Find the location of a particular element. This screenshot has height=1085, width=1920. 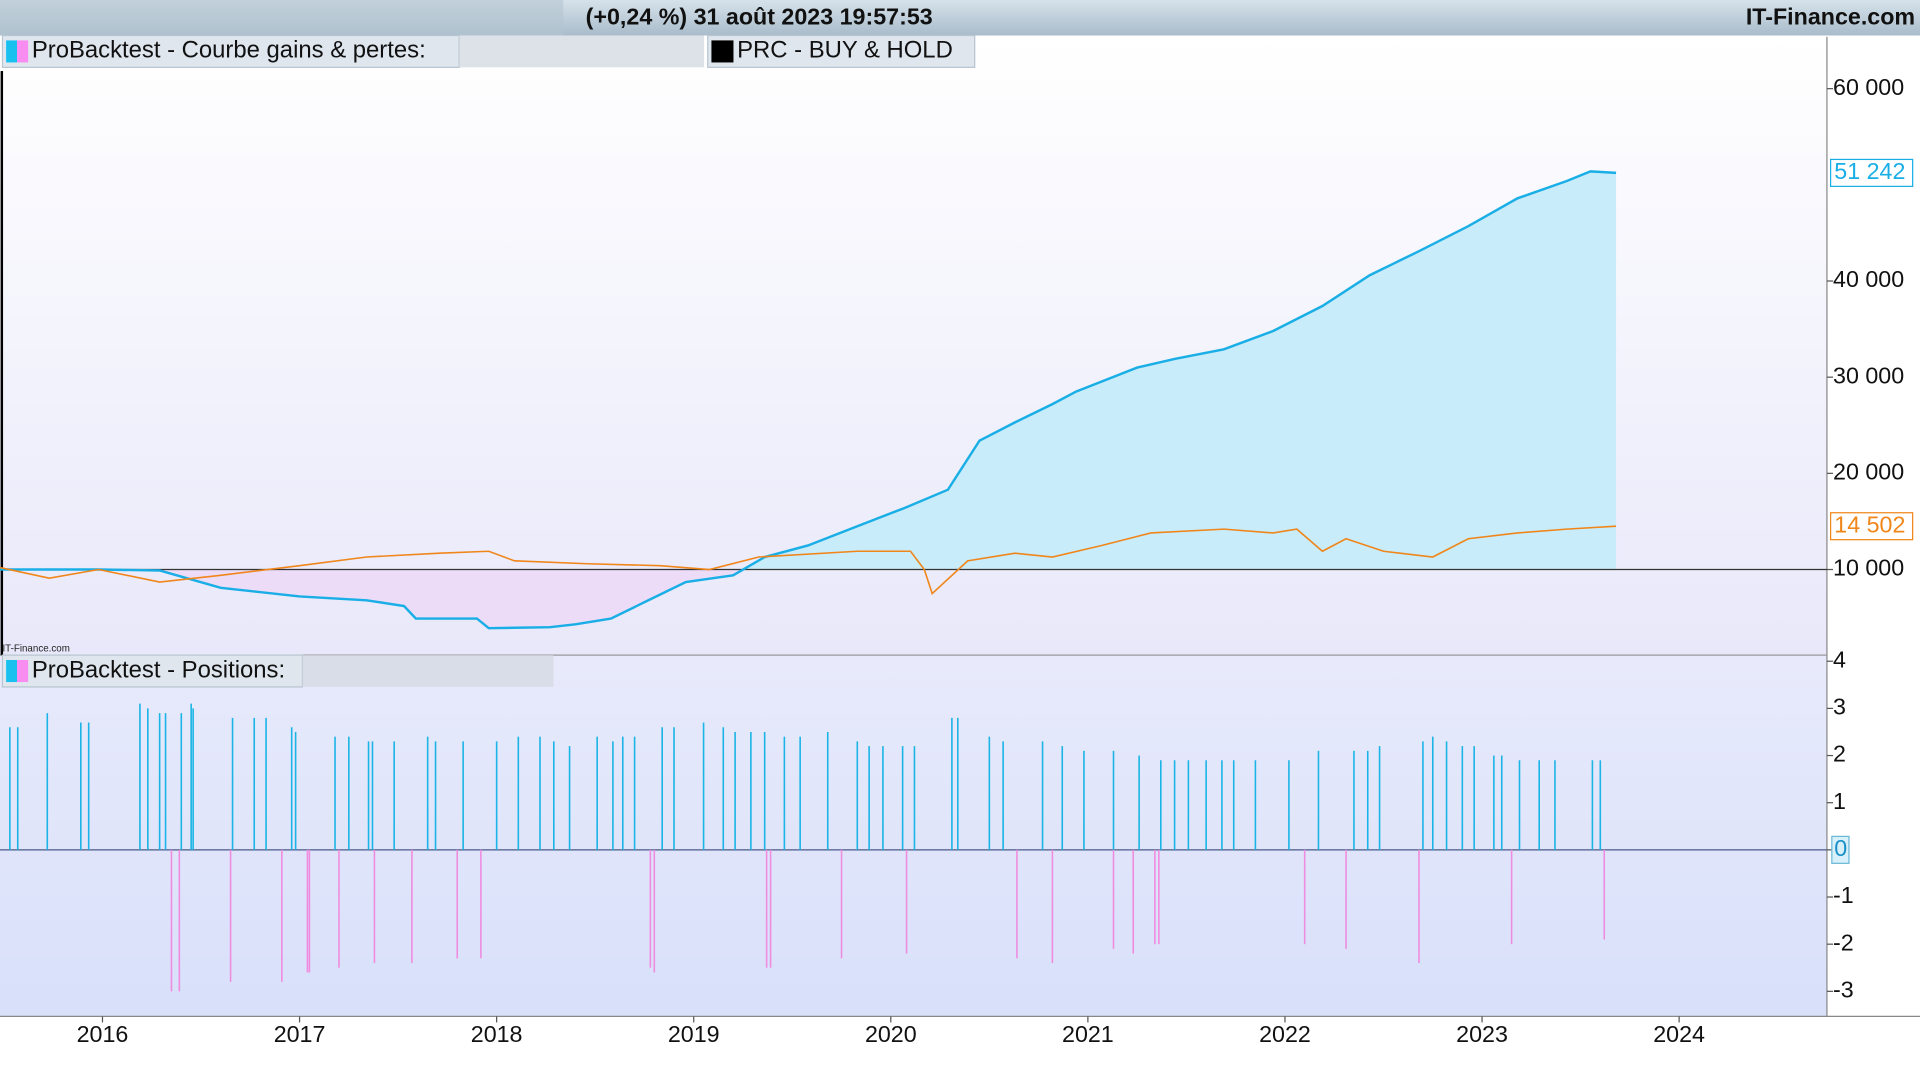

y-tick-label: 1 is located at coordinates (1839, 801).